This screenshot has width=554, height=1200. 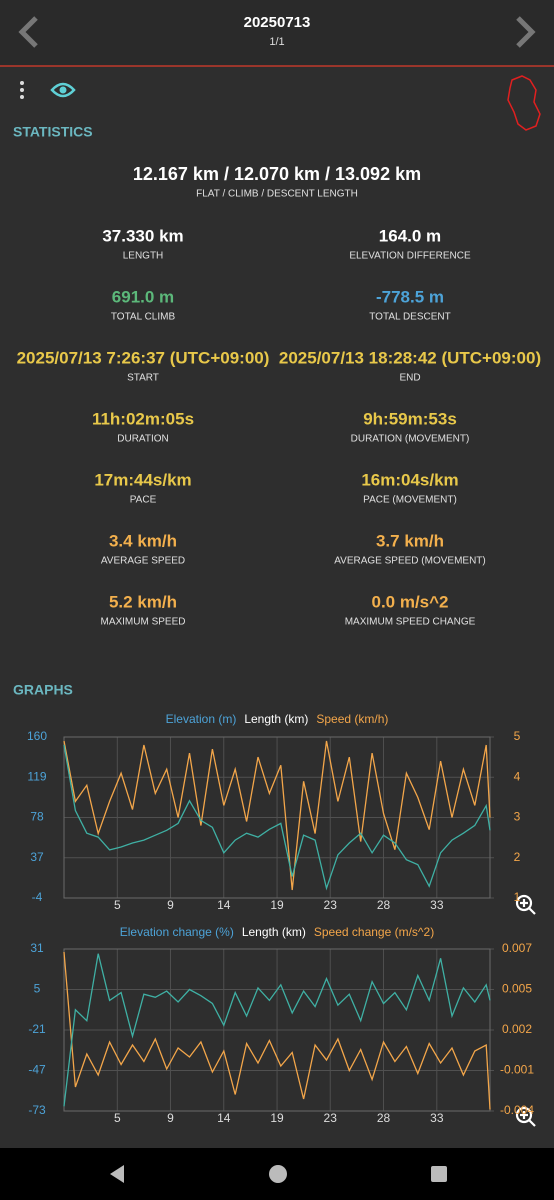 I want to click on plot-frame, so click(x=277, y=1030).